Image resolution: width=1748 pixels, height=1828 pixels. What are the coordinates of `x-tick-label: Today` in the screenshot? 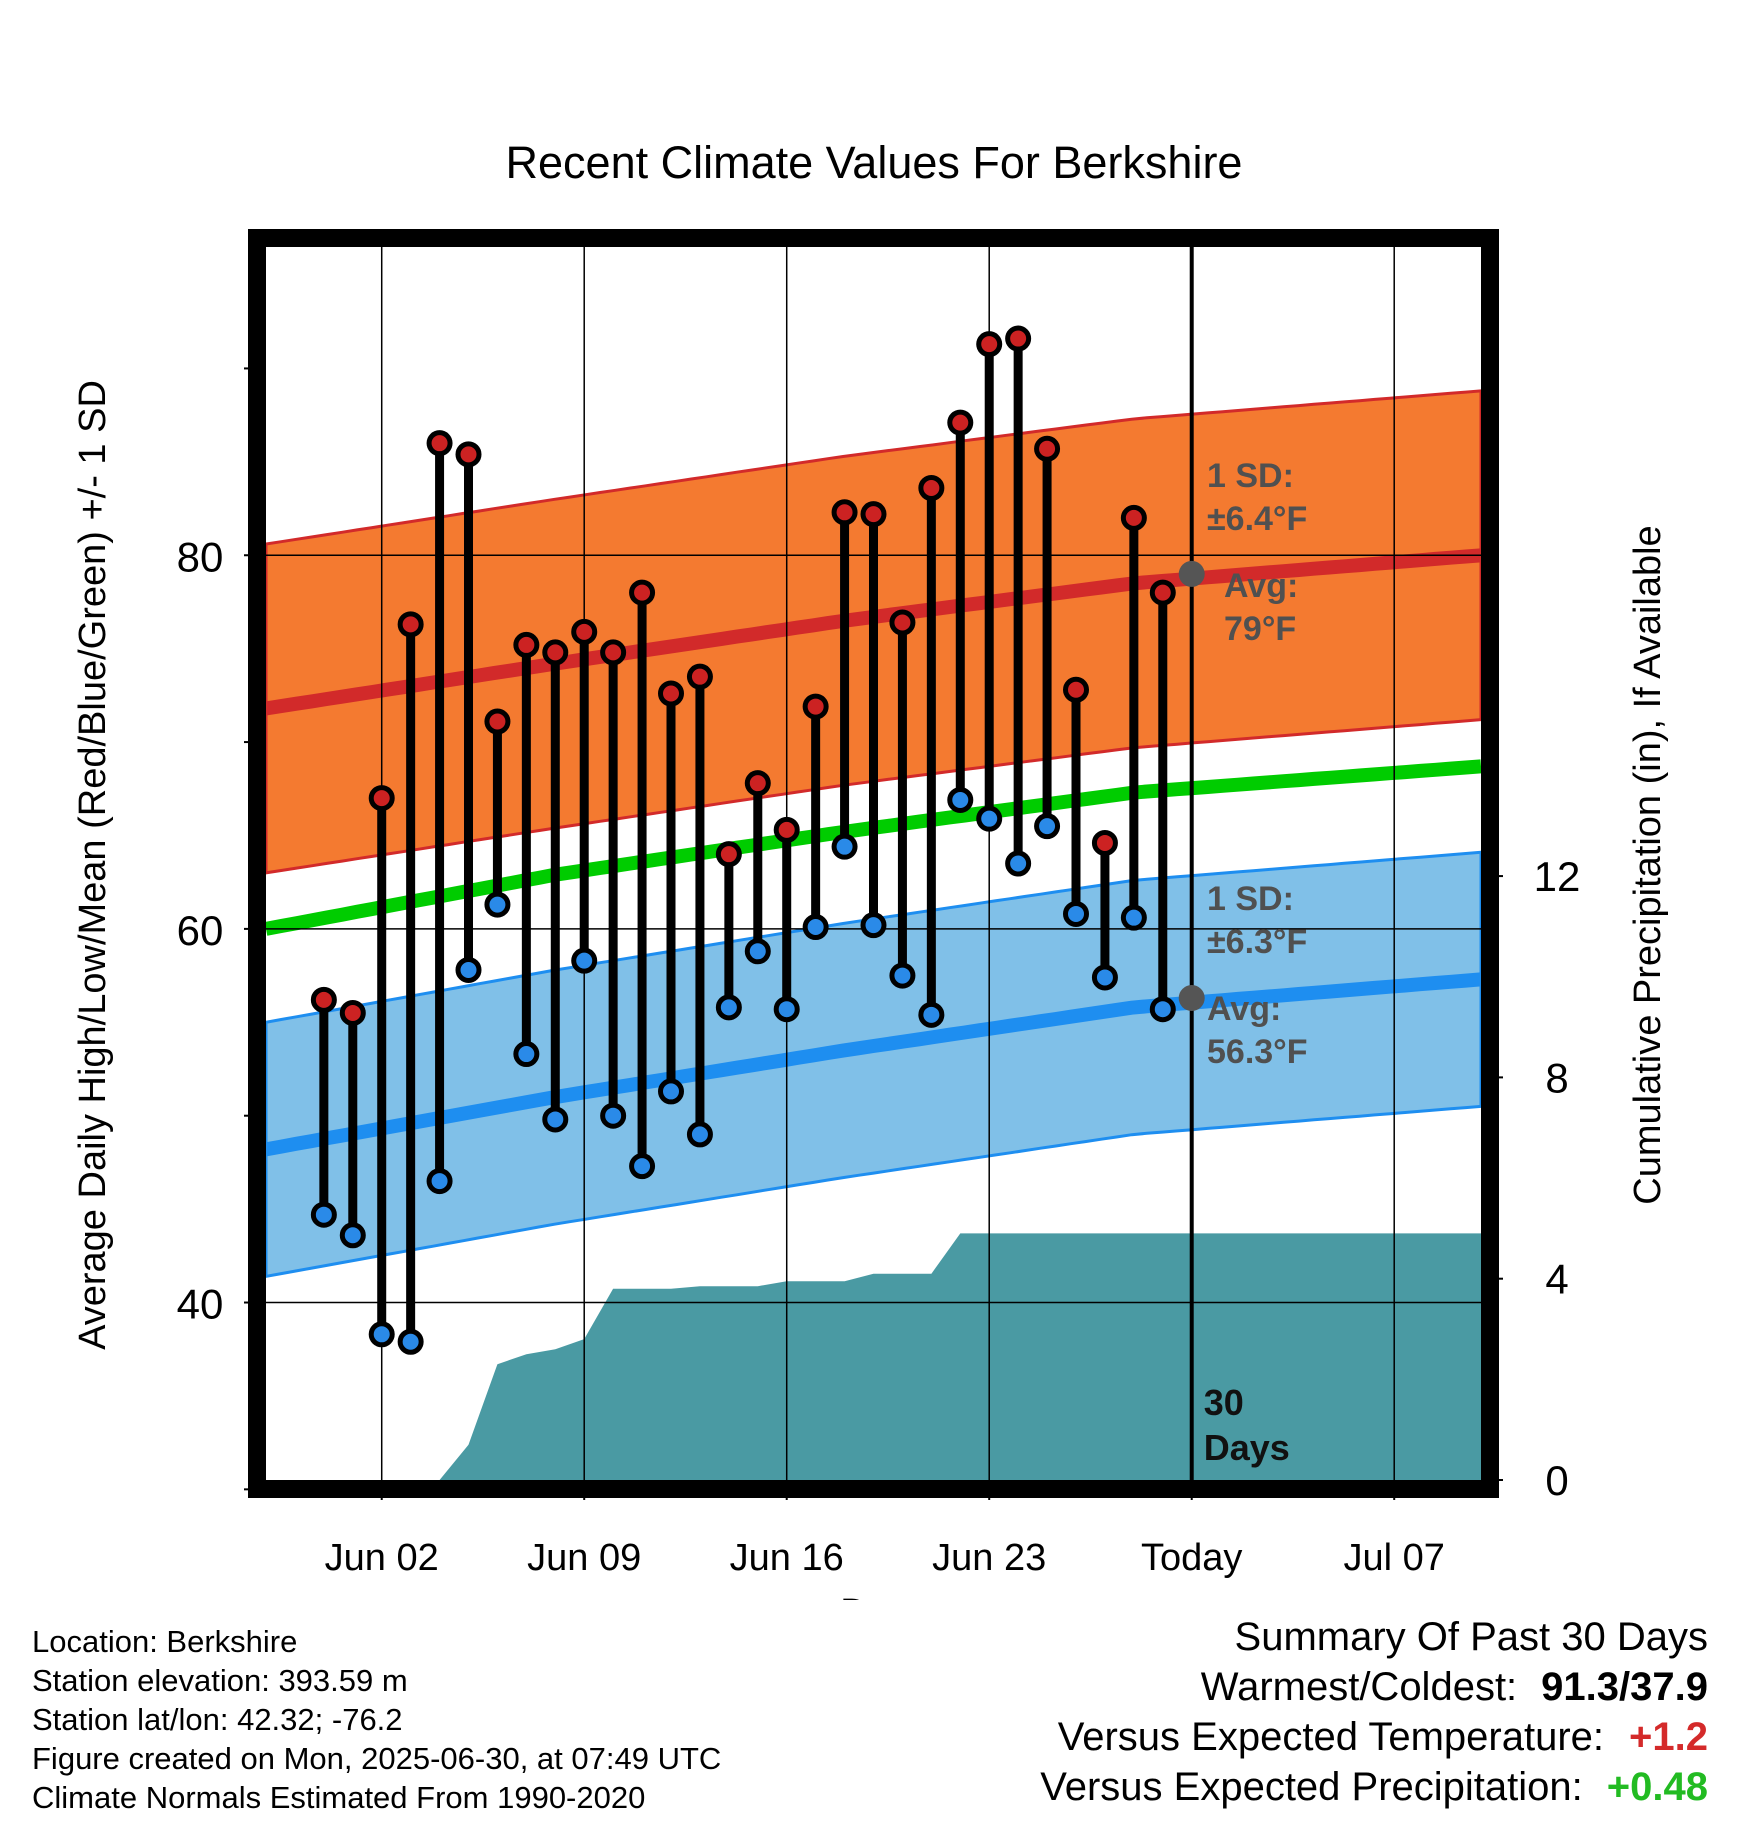 It's located at (1191, 1558).